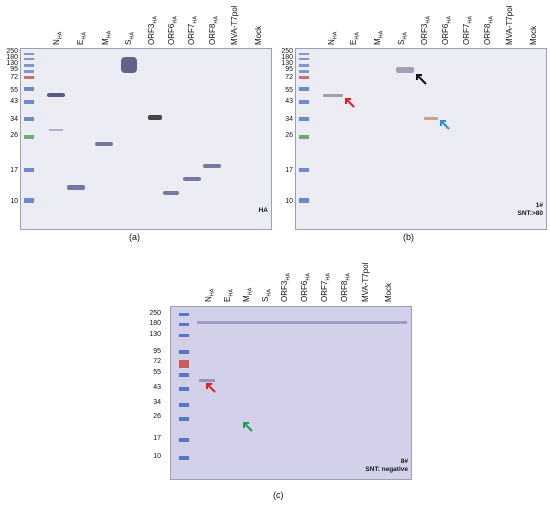 This screenshot has width=550, height=505. What do you see at coordinates (293, 386) in the screenshot?
I see `blot-c-bands` at bounding box center [293, 386].